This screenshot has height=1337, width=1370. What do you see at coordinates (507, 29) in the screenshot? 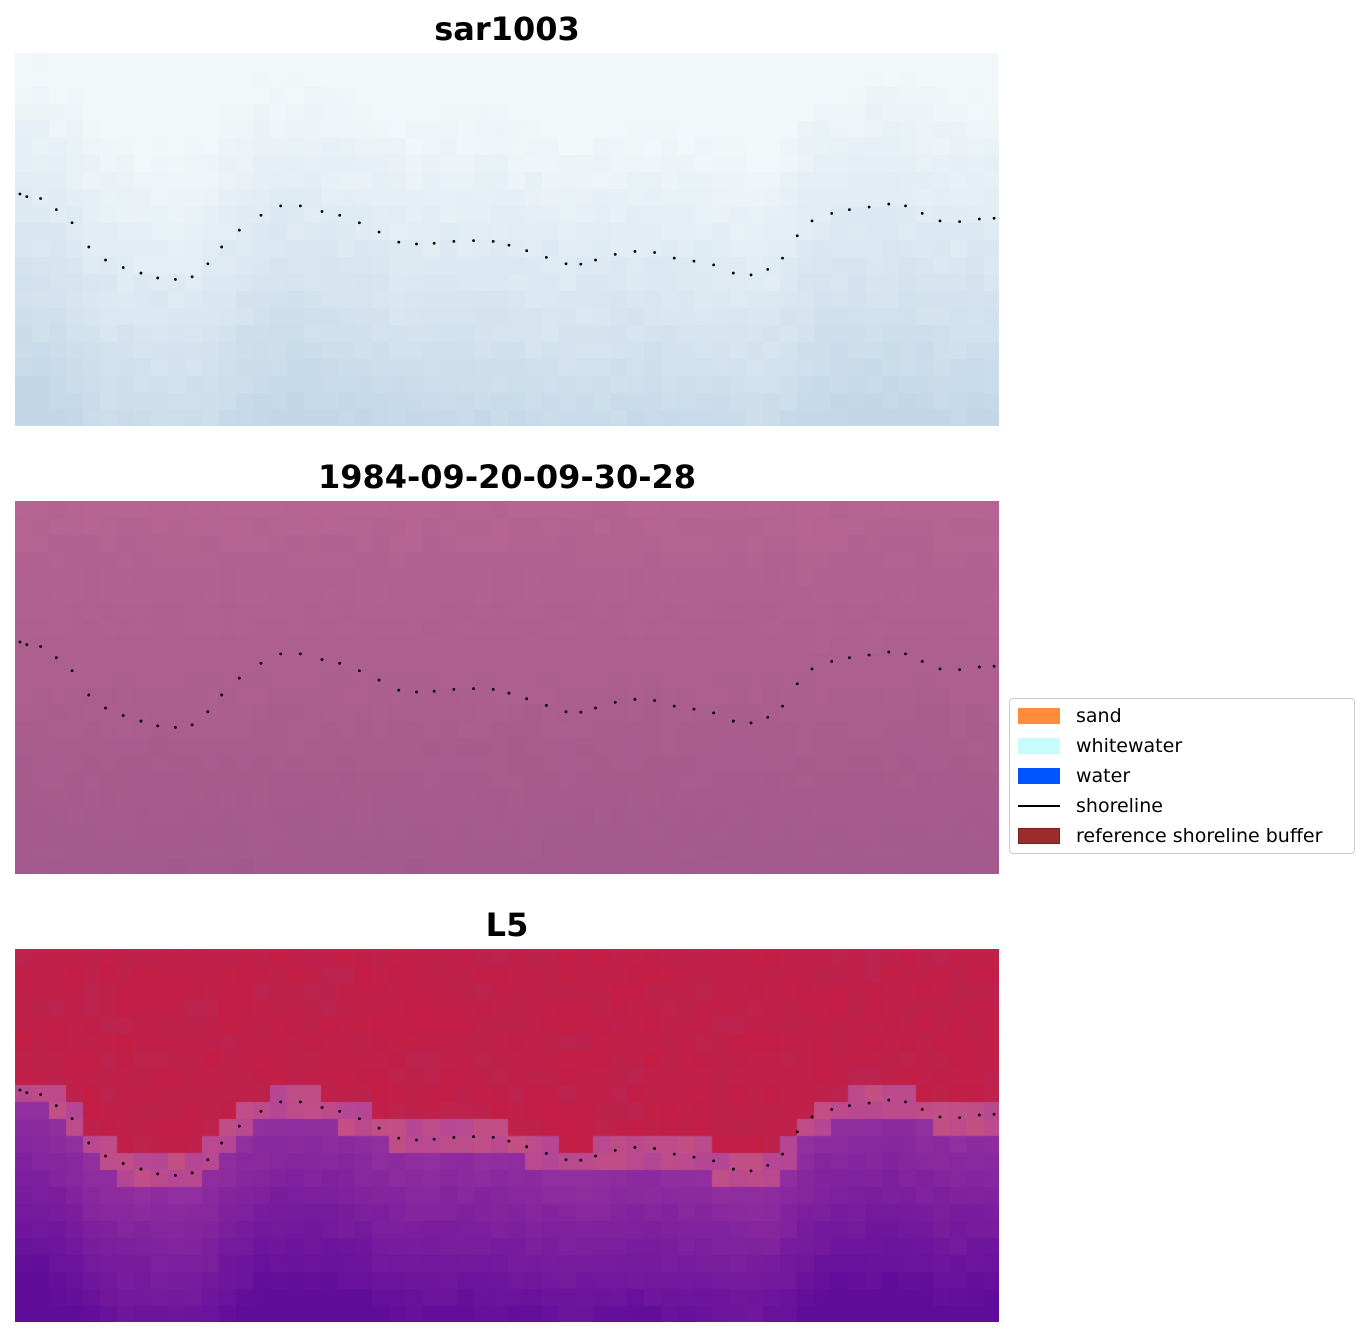
I see `panel-title-sar: sar1003` at bounding box center [507, 29].